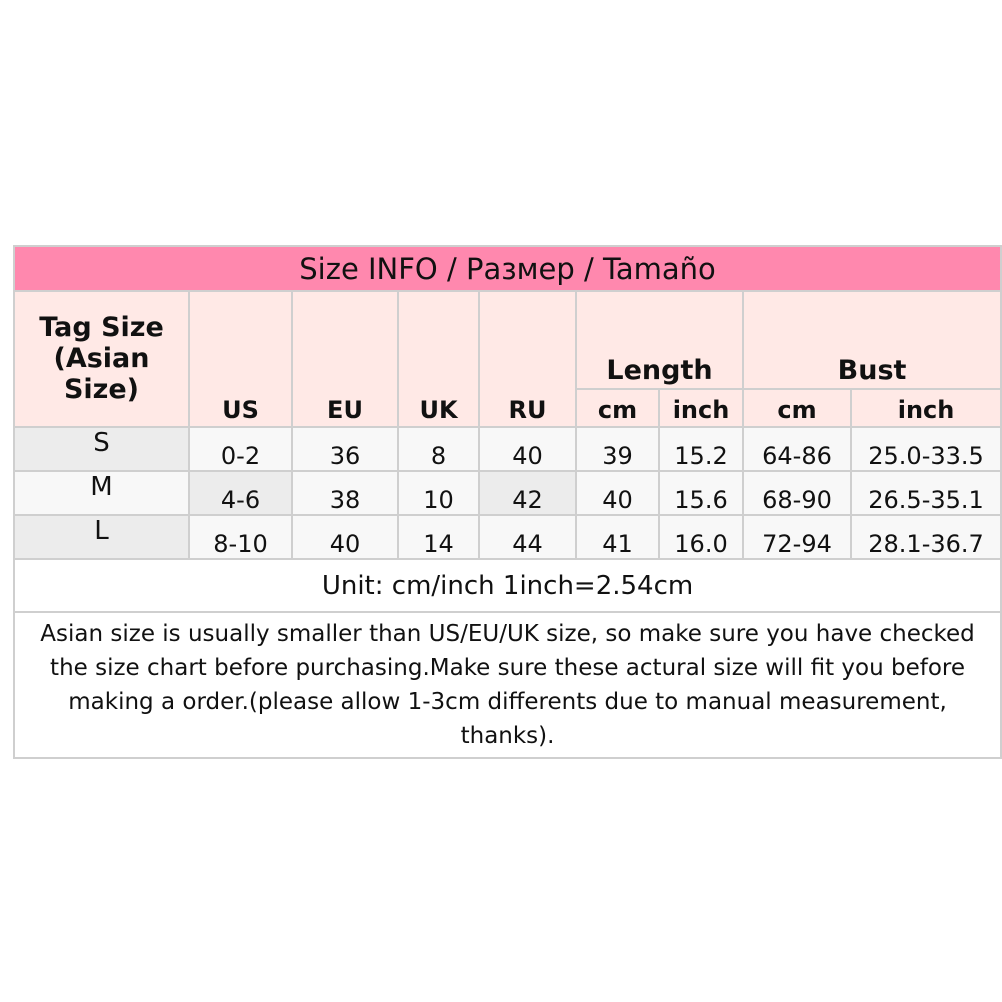 The height and width of the screenshot is (1002, 1002). Describe the element at coordinates (240, 359) in the screenshot. I see `header-us: US` at that location.